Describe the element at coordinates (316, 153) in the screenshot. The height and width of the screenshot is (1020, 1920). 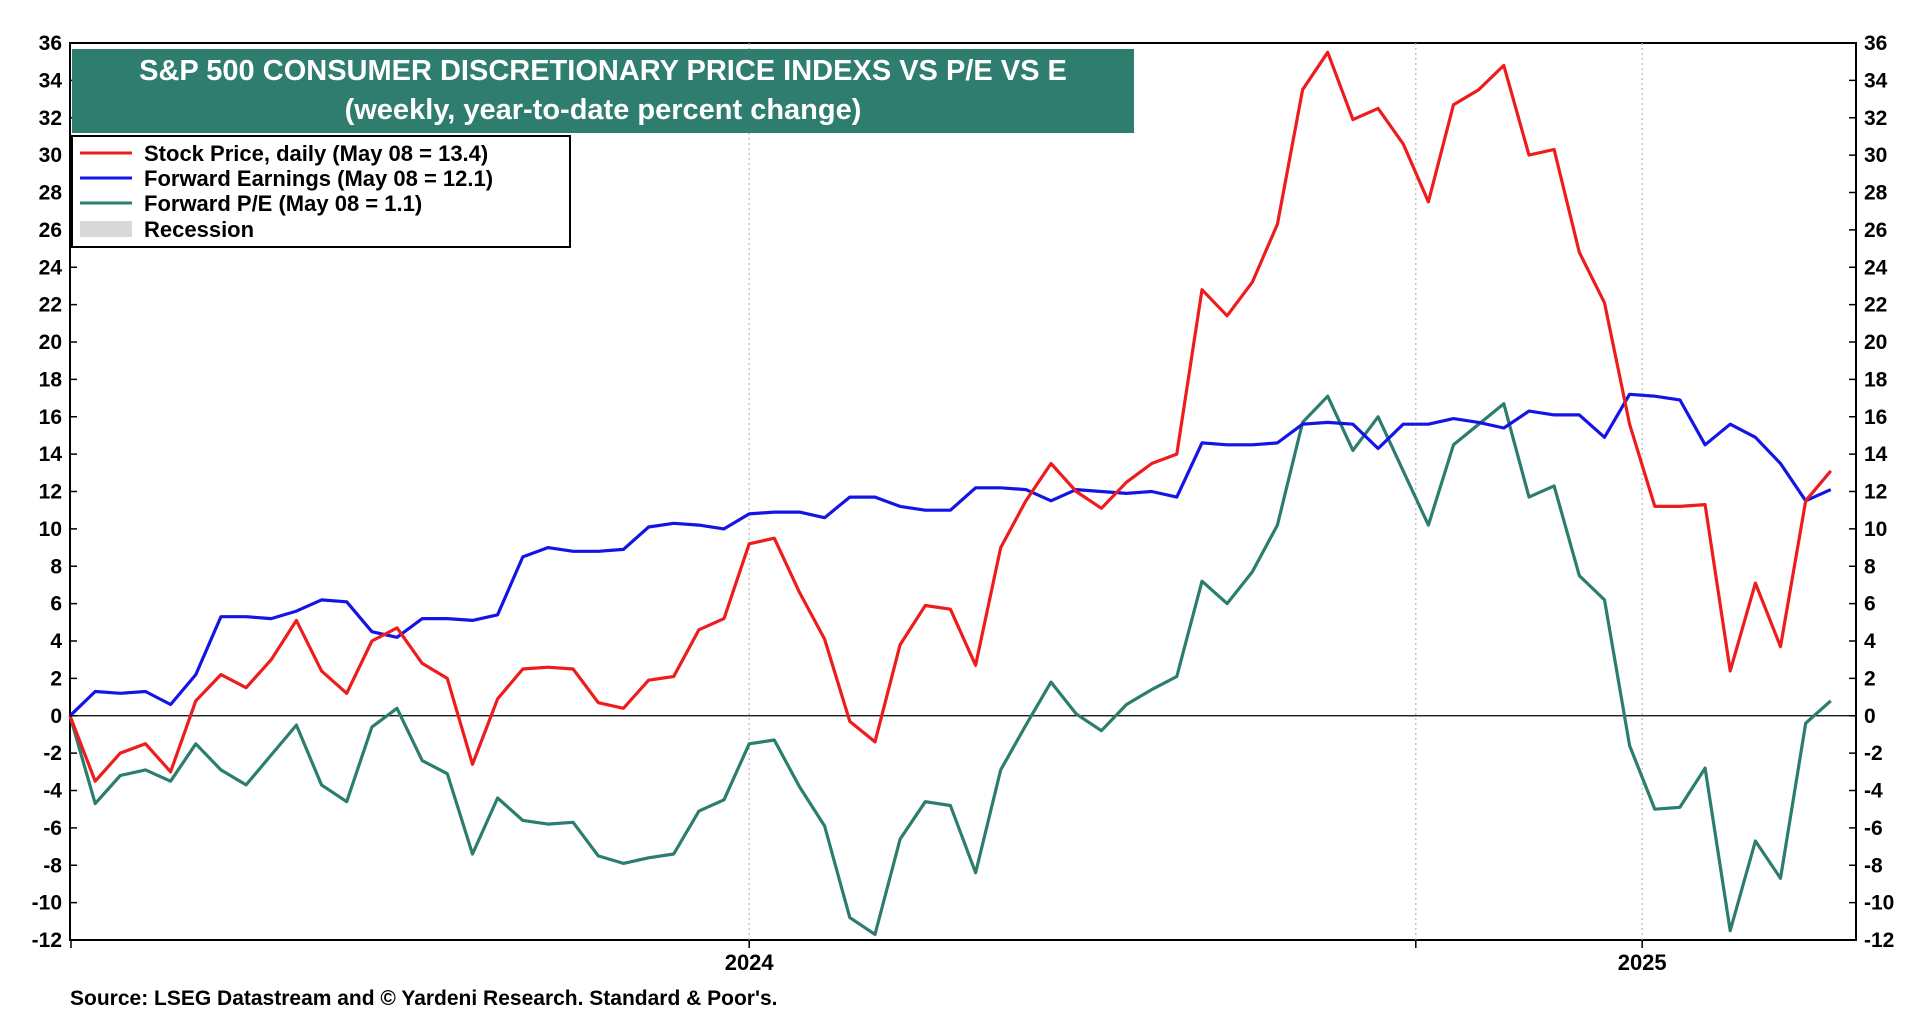
I see `legend-label-stock-price: Stock Price, daily (May 08 = 13.4)` at that location.